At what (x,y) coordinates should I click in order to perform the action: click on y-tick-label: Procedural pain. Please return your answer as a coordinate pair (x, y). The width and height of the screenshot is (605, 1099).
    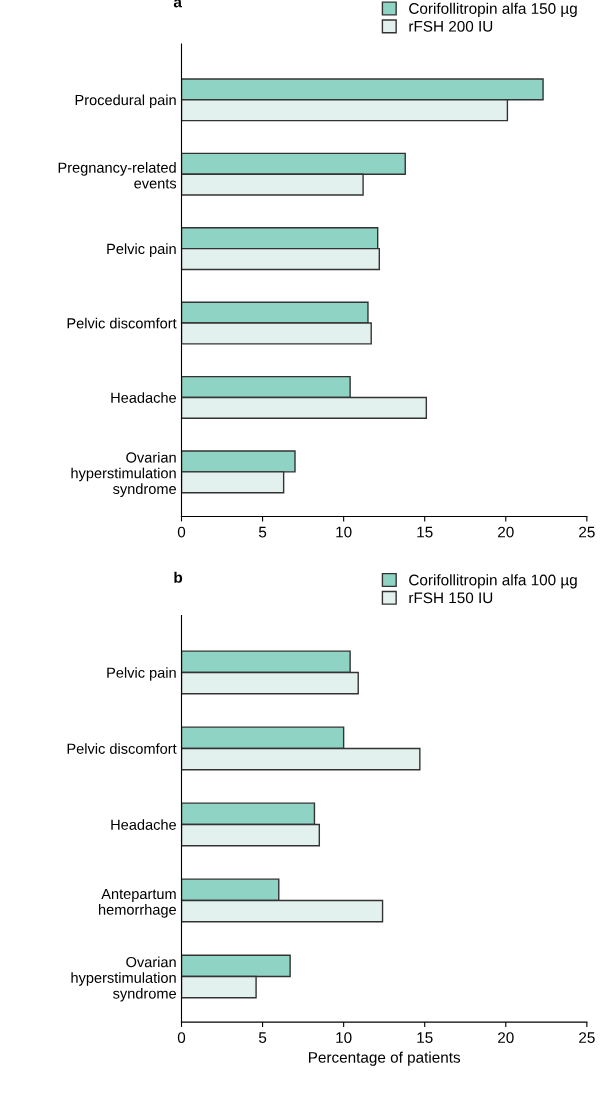
    Looking at the image, I should click on (125, 101).